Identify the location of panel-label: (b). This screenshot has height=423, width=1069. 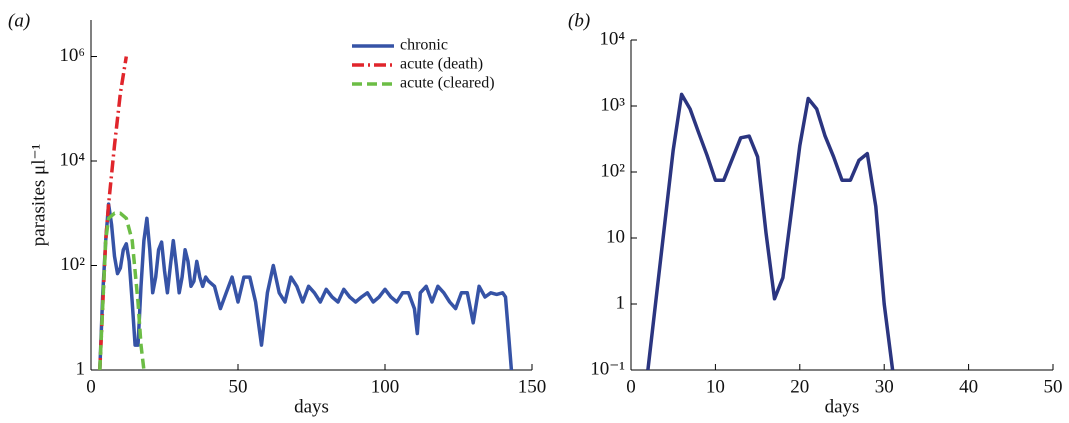
(579, 20).